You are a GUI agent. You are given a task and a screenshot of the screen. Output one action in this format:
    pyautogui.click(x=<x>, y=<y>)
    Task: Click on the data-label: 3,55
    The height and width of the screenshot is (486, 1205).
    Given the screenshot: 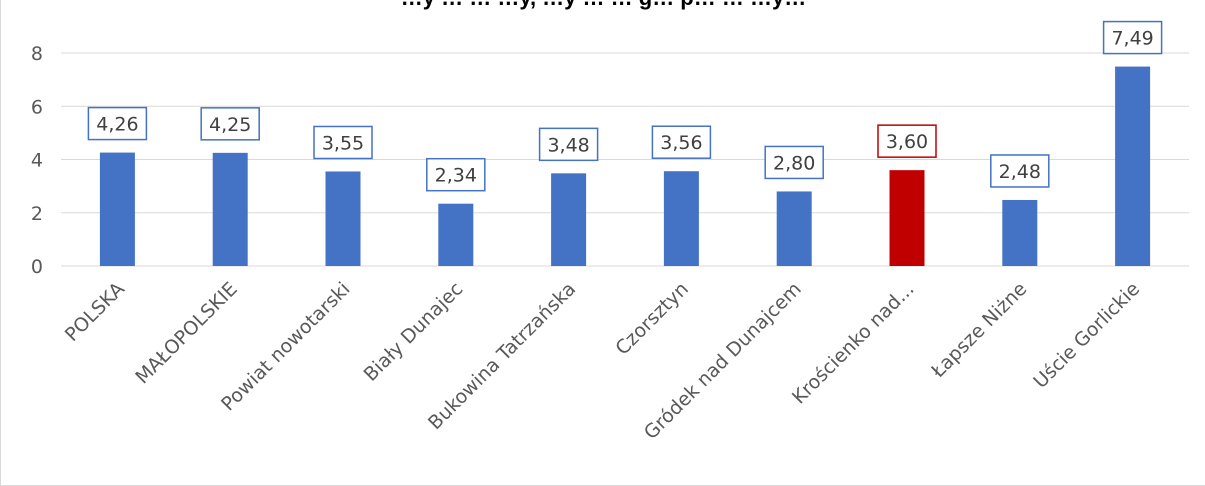 What is the action you would take?
    pyautogui.click(x=343, y=143)
    